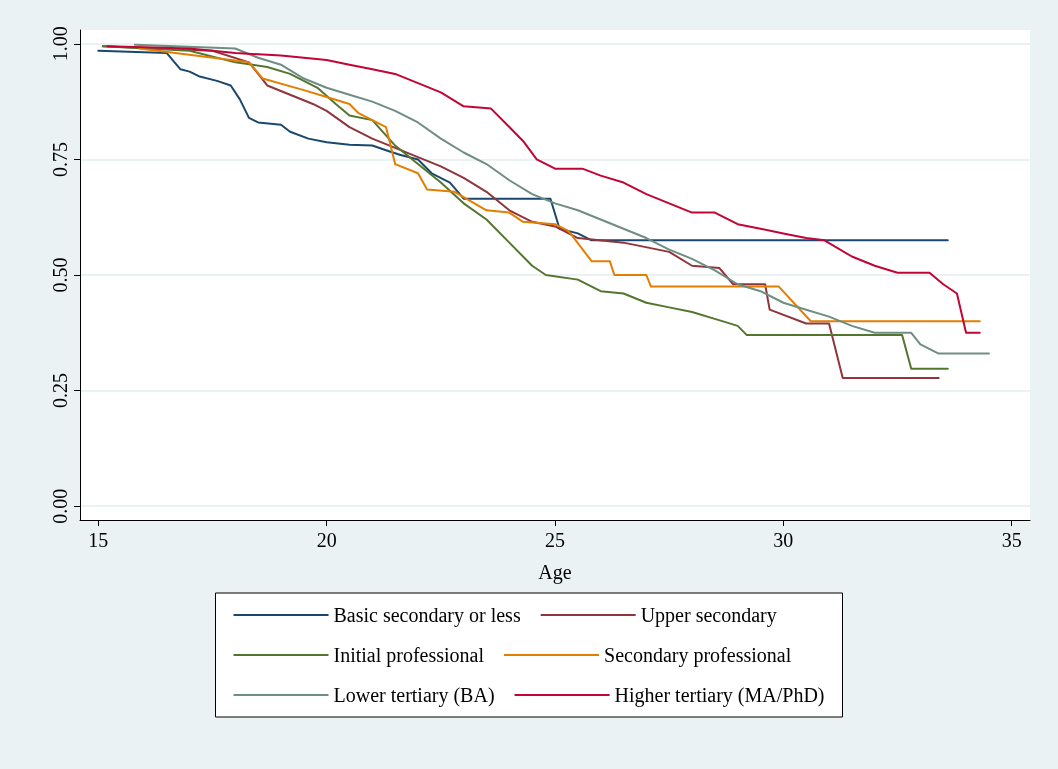 The image size is (1058, 769). I want to click on x-axis-title: Age, so click(555, 572).